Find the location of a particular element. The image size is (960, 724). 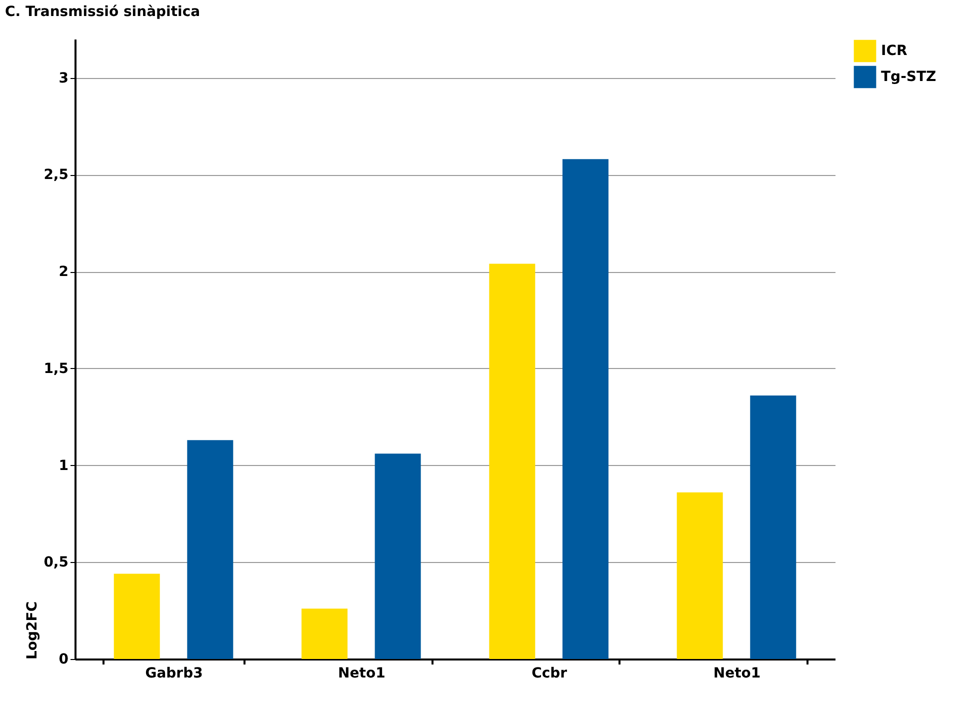

legend-label: Tg-STZ is located at coordinates (908, 77).